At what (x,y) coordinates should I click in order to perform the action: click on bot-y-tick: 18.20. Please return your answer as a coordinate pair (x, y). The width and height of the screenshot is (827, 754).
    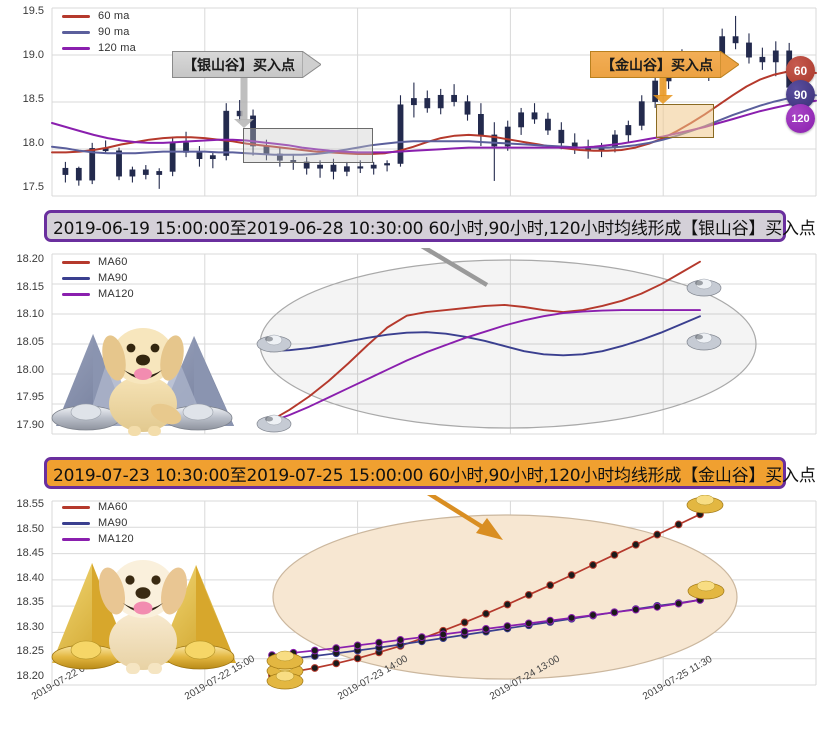
    Looking at the image, I should click on (30, 676).